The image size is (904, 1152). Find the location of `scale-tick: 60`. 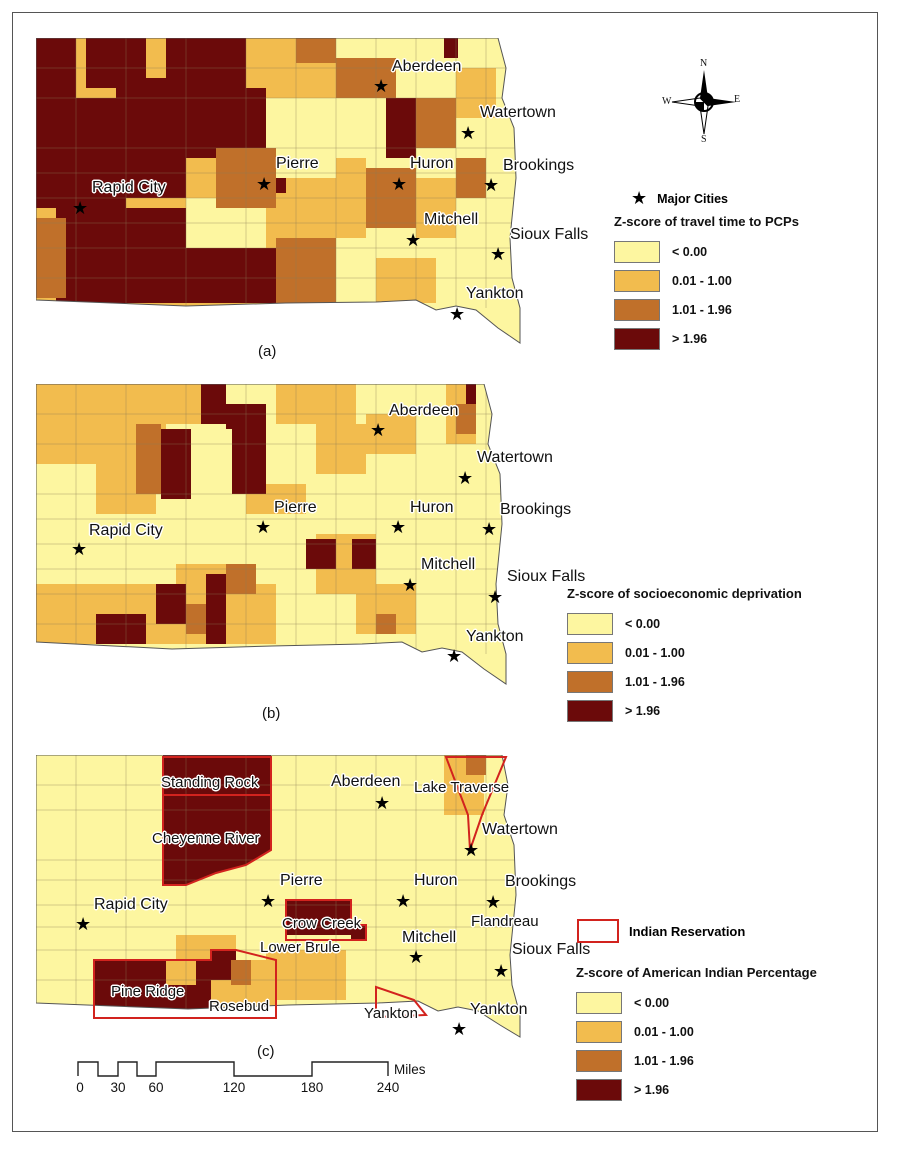

scale-tick: 60 is located at coordinates (156, 1087).